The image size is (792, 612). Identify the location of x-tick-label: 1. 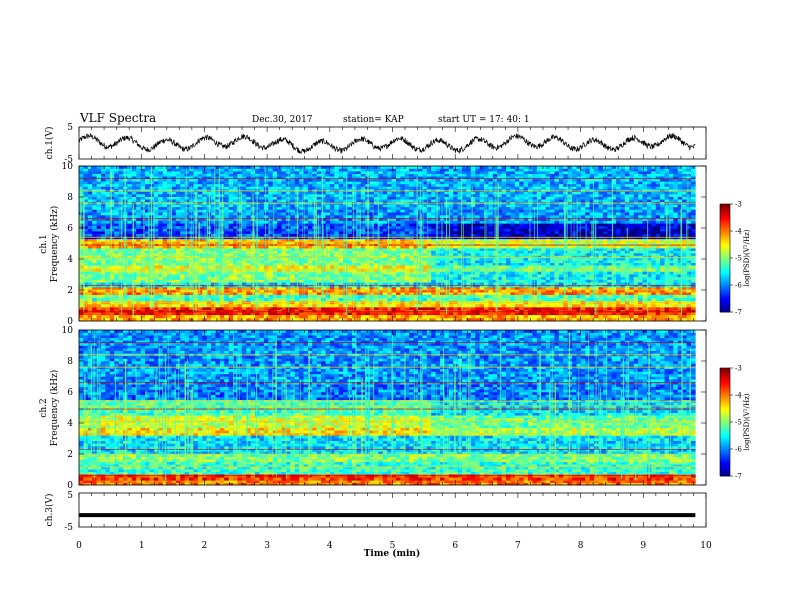
(142, 546).